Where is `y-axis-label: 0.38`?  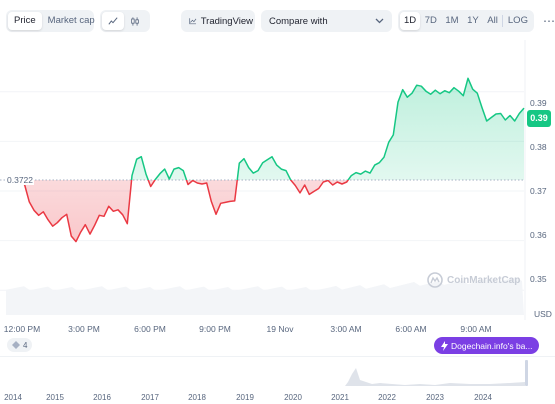 y-axis-label: 0.38 is located at coordinates (538, 147).